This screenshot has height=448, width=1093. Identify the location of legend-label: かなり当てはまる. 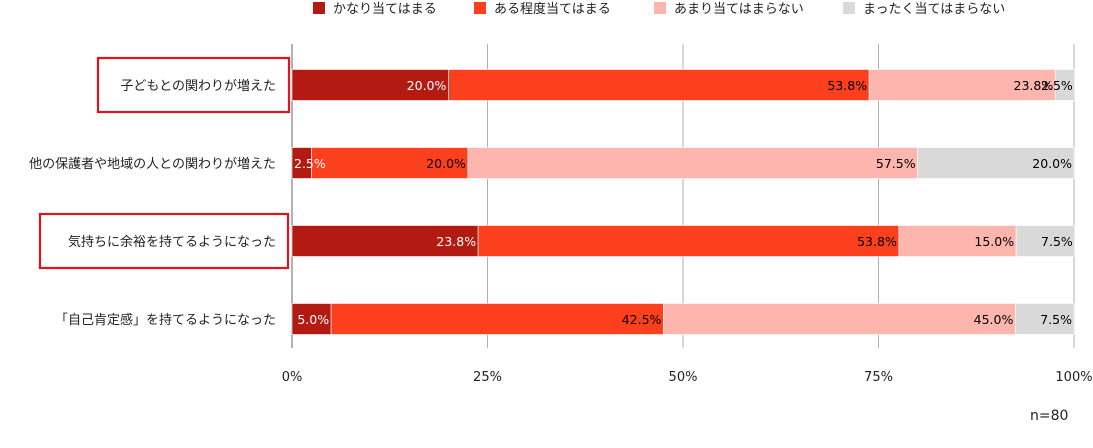
(385, 9).